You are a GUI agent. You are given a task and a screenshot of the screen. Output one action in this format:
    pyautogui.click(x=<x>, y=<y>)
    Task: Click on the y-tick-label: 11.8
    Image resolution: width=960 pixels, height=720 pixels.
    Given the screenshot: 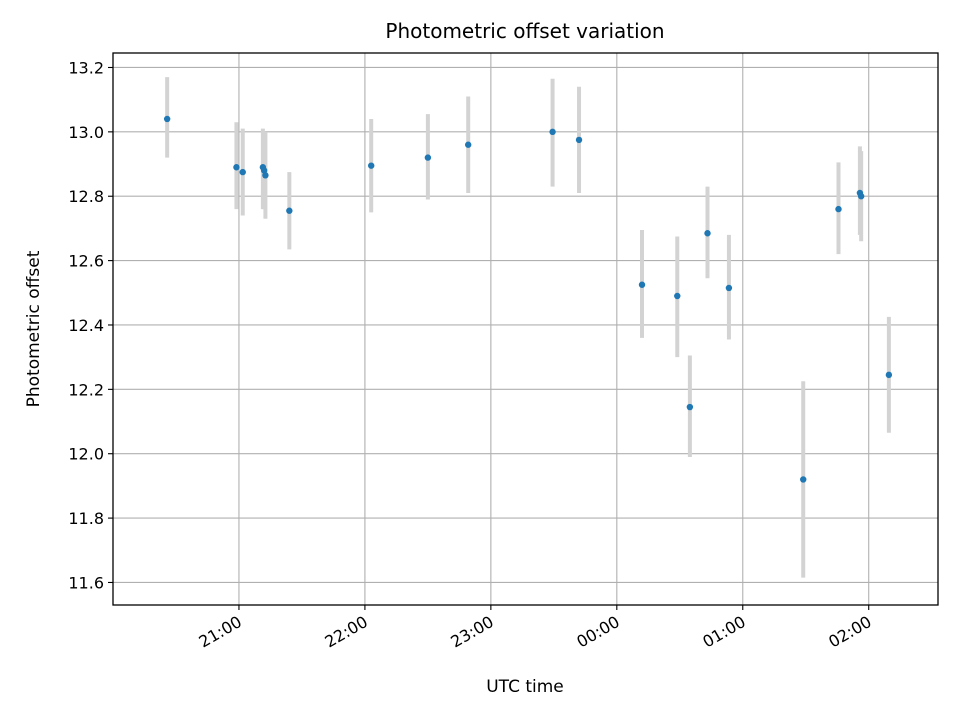 What is the action you would take?
    pyautogui.click(x=86, y=518)
    